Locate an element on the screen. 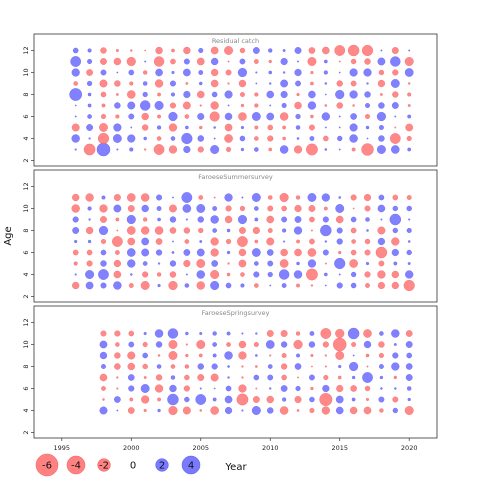  y-tick-label: 2 is located at coordinates (26, 160).